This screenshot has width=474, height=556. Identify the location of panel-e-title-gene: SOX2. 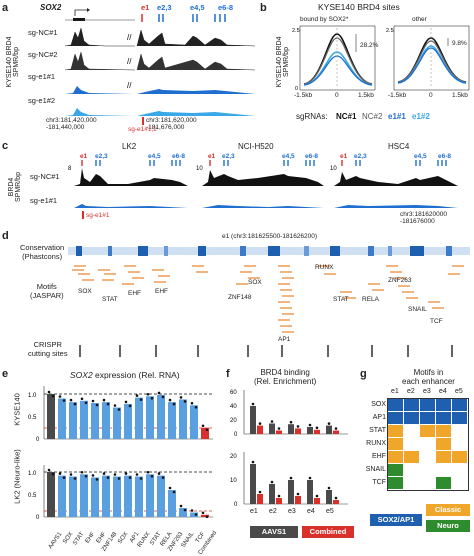
(81, 375).